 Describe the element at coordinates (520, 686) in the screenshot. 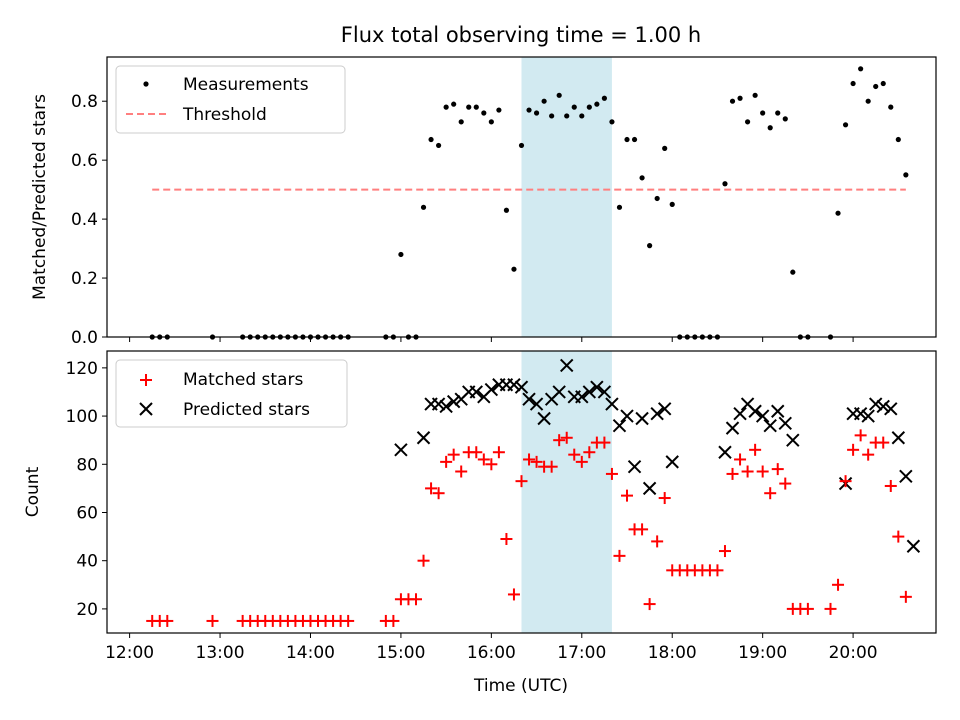

I see `x-axis-label: Time (UTC)` at that location.